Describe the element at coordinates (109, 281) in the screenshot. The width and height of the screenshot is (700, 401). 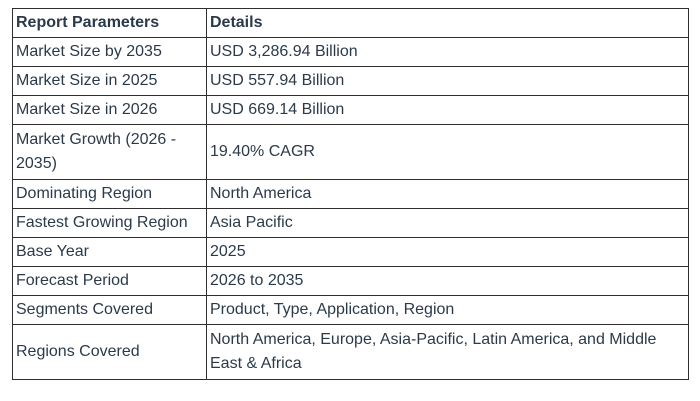
I see `param-cell: Forecast Period` at that location.